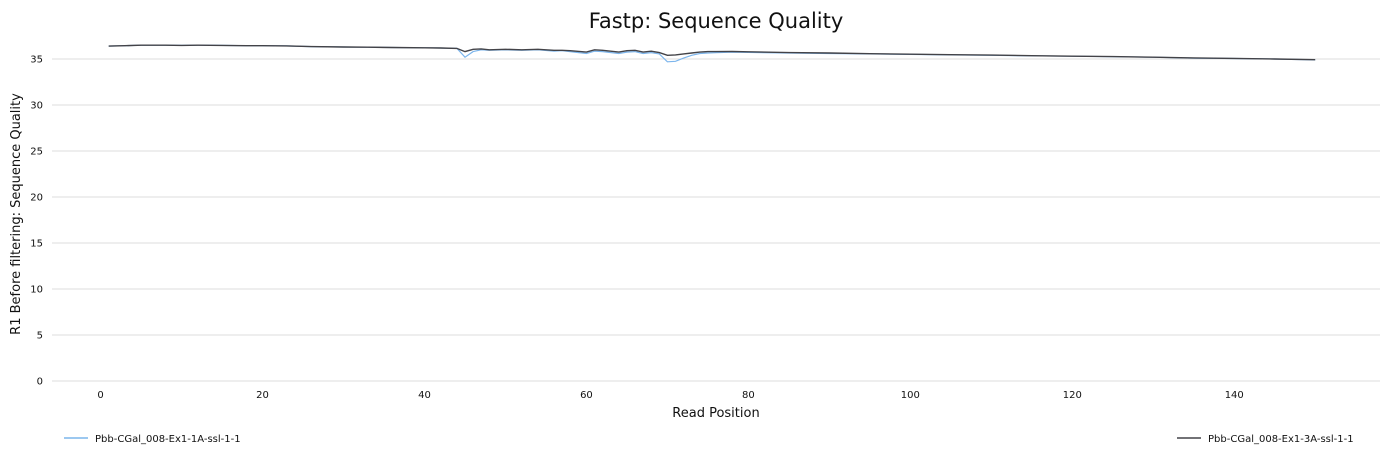 This screenshot has width=1389, height=460. Describe the element at coordinates (748, 395) in the screenshot. I see `x-tick-label: 80` at that location.